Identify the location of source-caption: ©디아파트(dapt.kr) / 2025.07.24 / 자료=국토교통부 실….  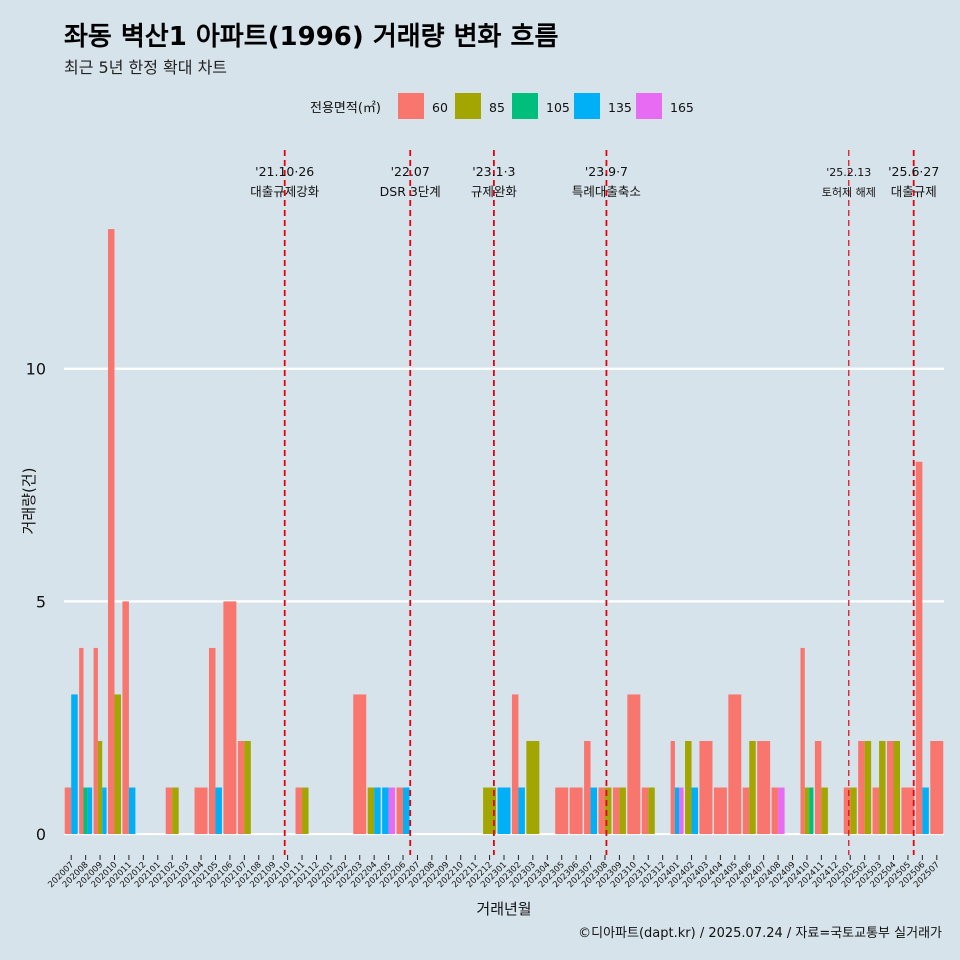
(760, 933).